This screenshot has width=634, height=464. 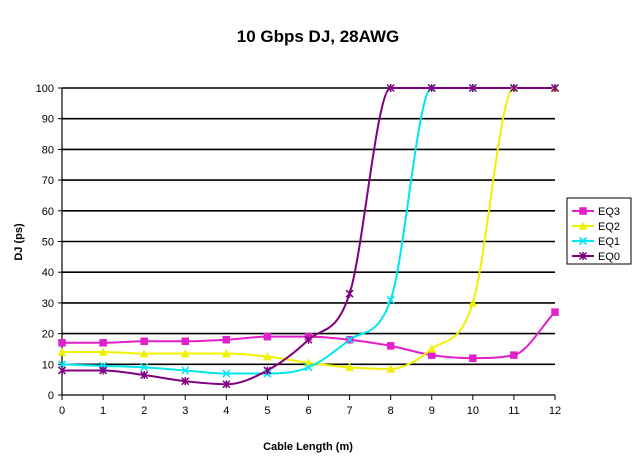 What do you see at coordinates (609, 227) in the screenshot?
I see `legend-label-eq2: EQ2` at bounding box center [609, 227].